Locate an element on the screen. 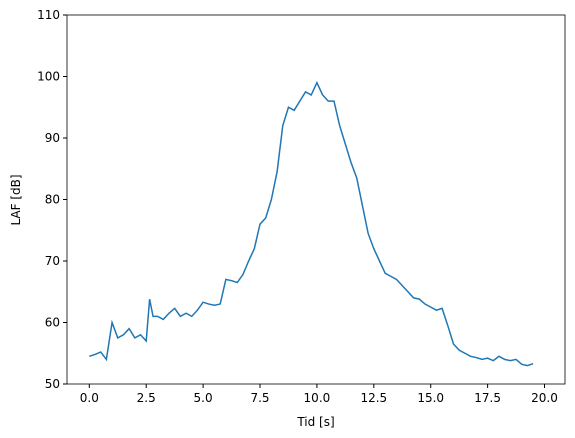 Image resolution: width=575 pixels, height=438 pixels. x-tick-label: 12.5 is located at coordinates (373, 398).